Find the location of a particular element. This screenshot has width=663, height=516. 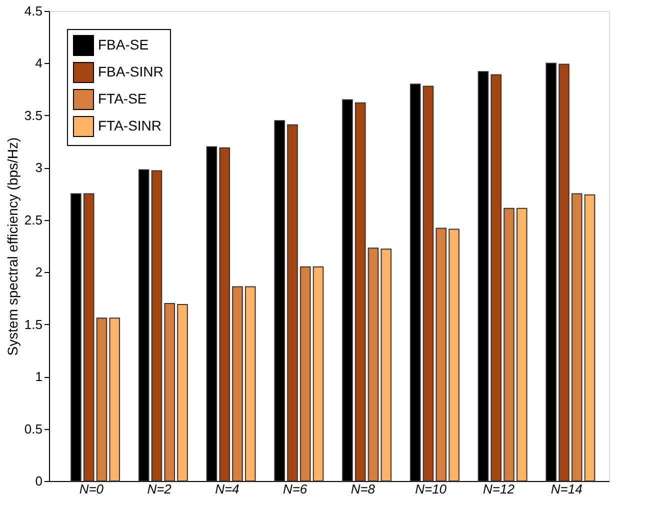

y-tick-label: 4.5 is located at coordinates (33, 11).